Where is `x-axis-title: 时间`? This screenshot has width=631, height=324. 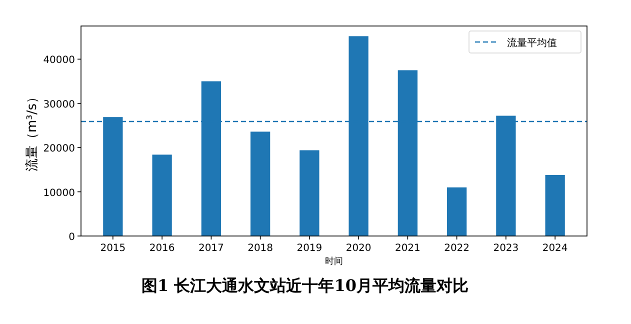 x-axis-title: 时间 is located at coordinates (334, 261).